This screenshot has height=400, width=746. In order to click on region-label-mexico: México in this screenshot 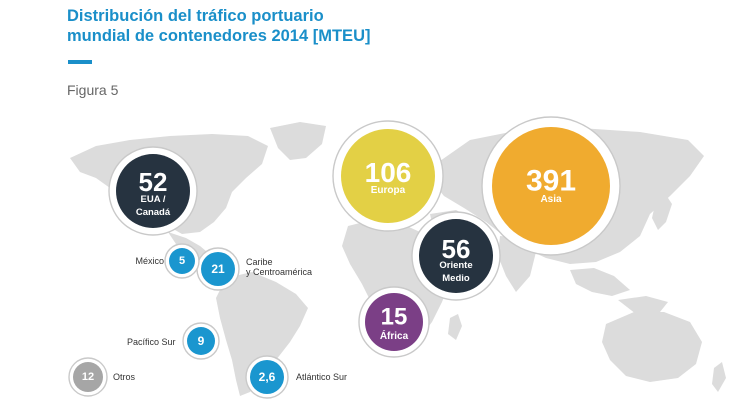, I will do `click(149, 261)`.